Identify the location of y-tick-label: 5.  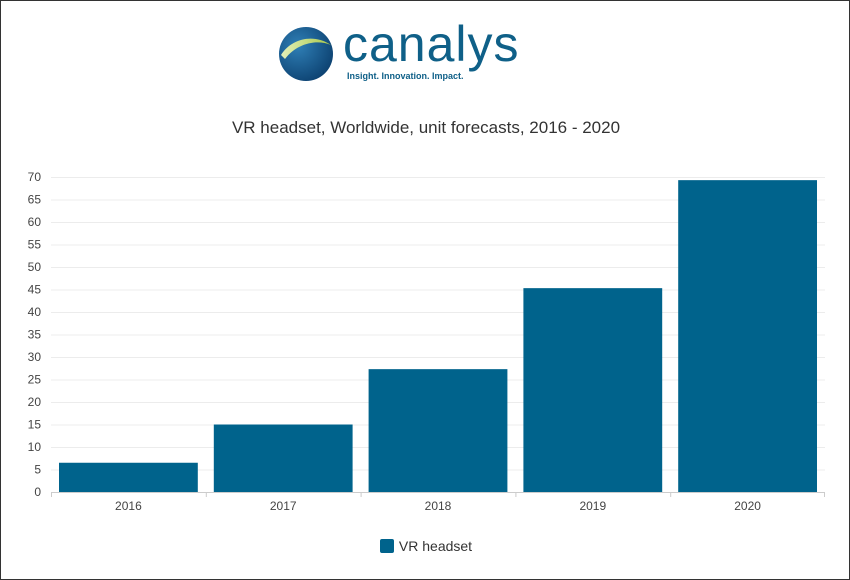
(37, 470).